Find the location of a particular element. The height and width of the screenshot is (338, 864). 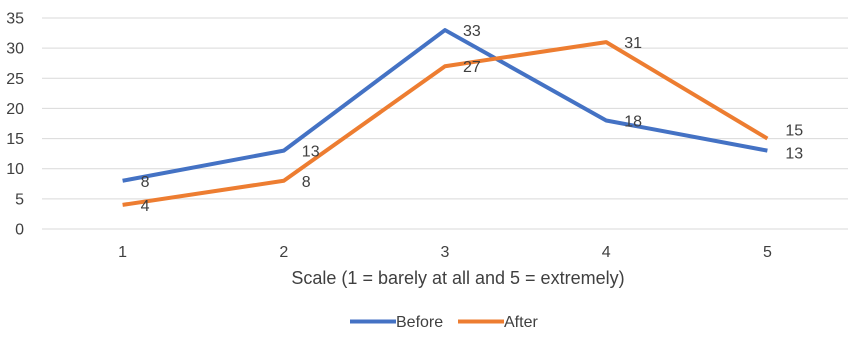

x-tick-label: 3 is located at coordinates (445, 252).